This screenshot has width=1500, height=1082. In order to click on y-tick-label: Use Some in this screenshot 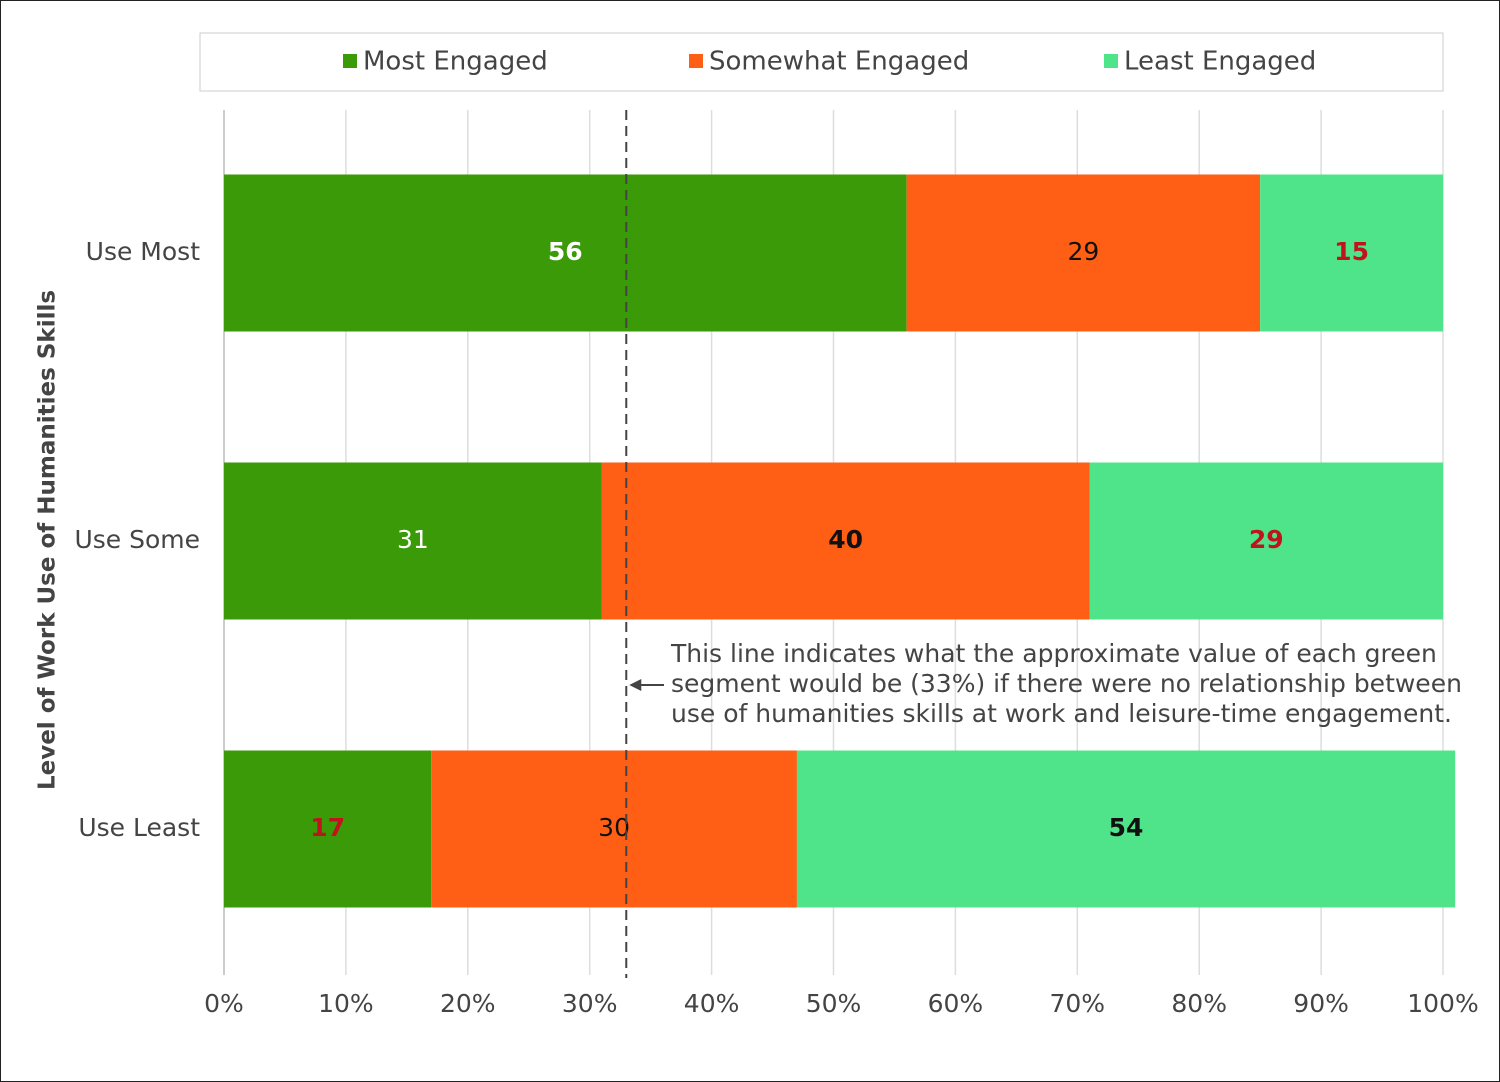, I will do `click(137, 539)`.